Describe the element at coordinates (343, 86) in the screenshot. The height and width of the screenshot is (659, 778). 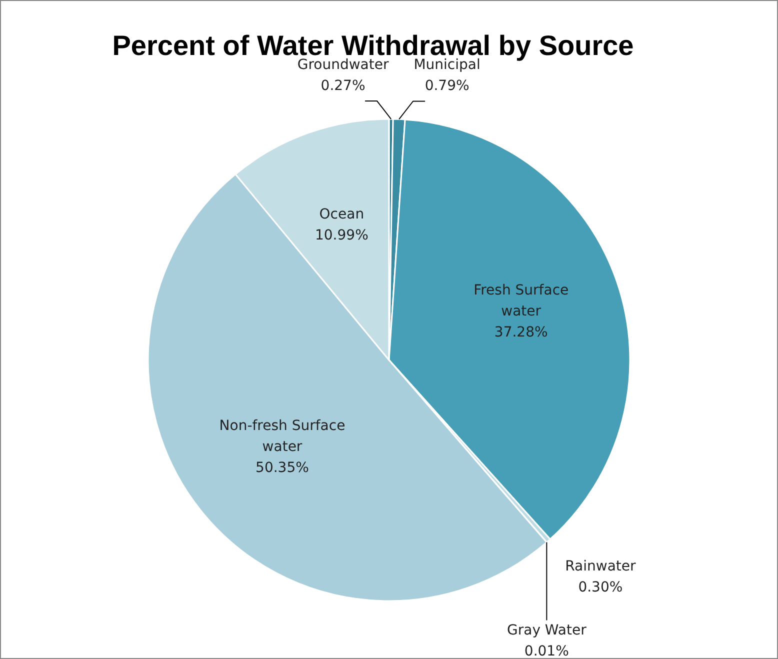
I see `data-label: 0.27%` at that location.